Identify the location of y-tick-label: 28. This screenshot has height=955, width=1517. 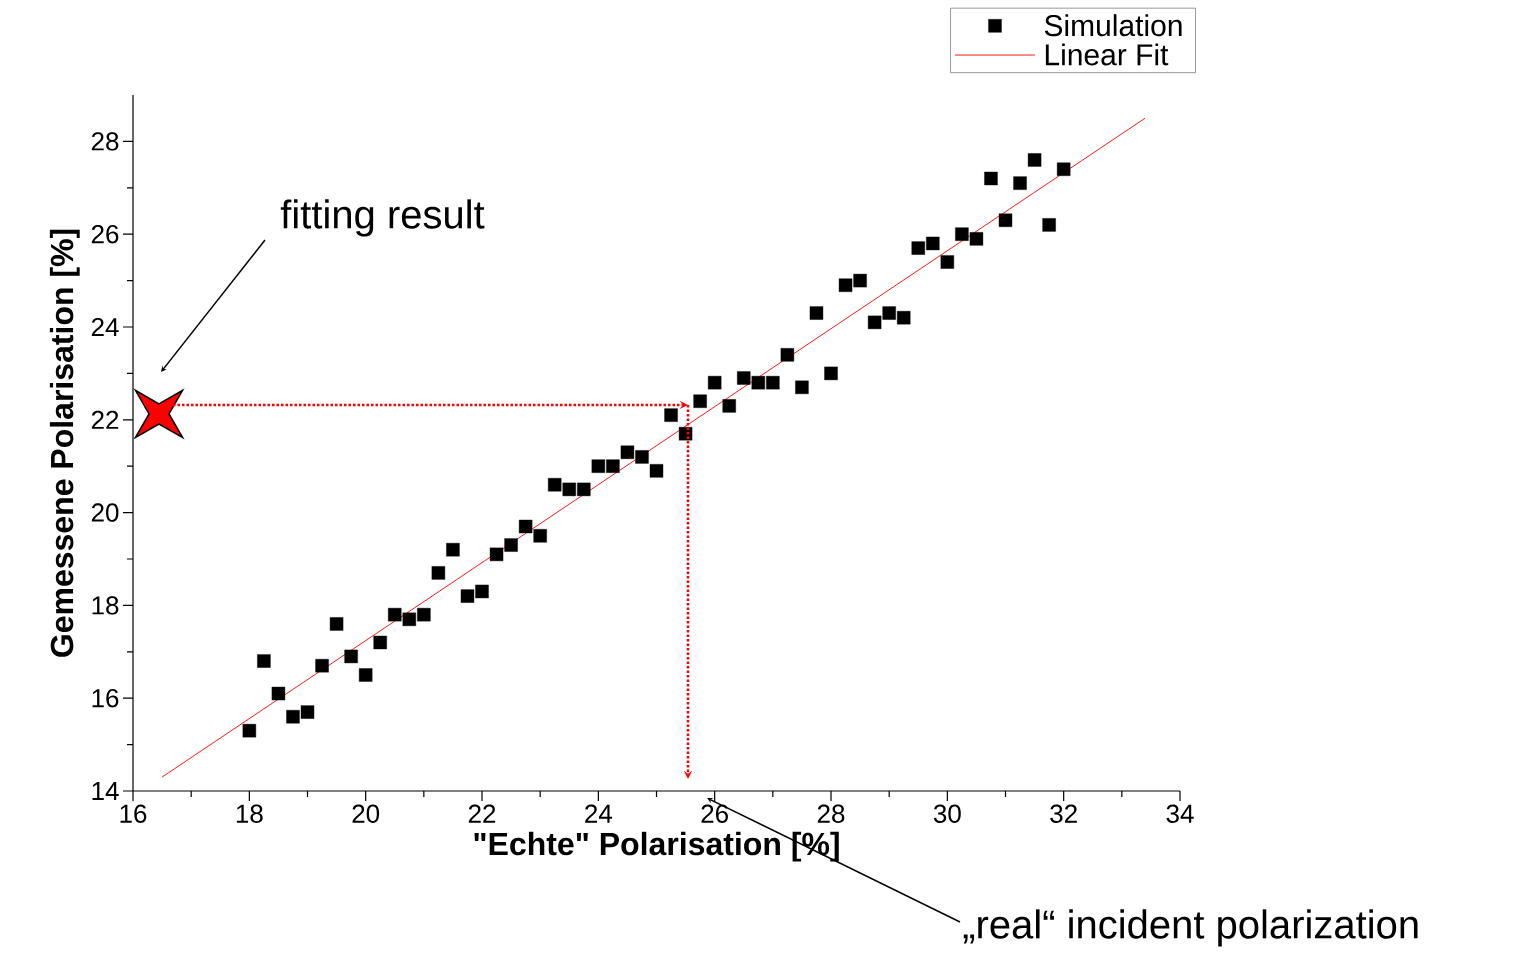
(105, 141).